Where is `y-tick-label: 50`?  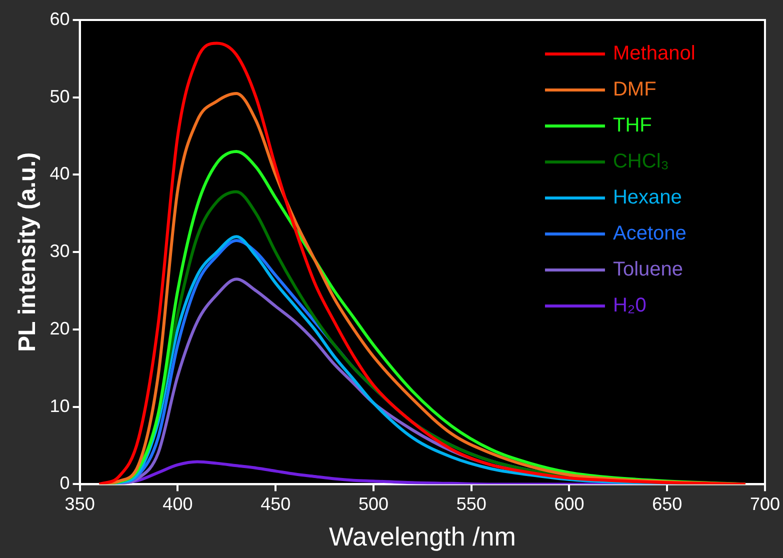
y-tick-label: 50 is located at coordinates (60, 96).